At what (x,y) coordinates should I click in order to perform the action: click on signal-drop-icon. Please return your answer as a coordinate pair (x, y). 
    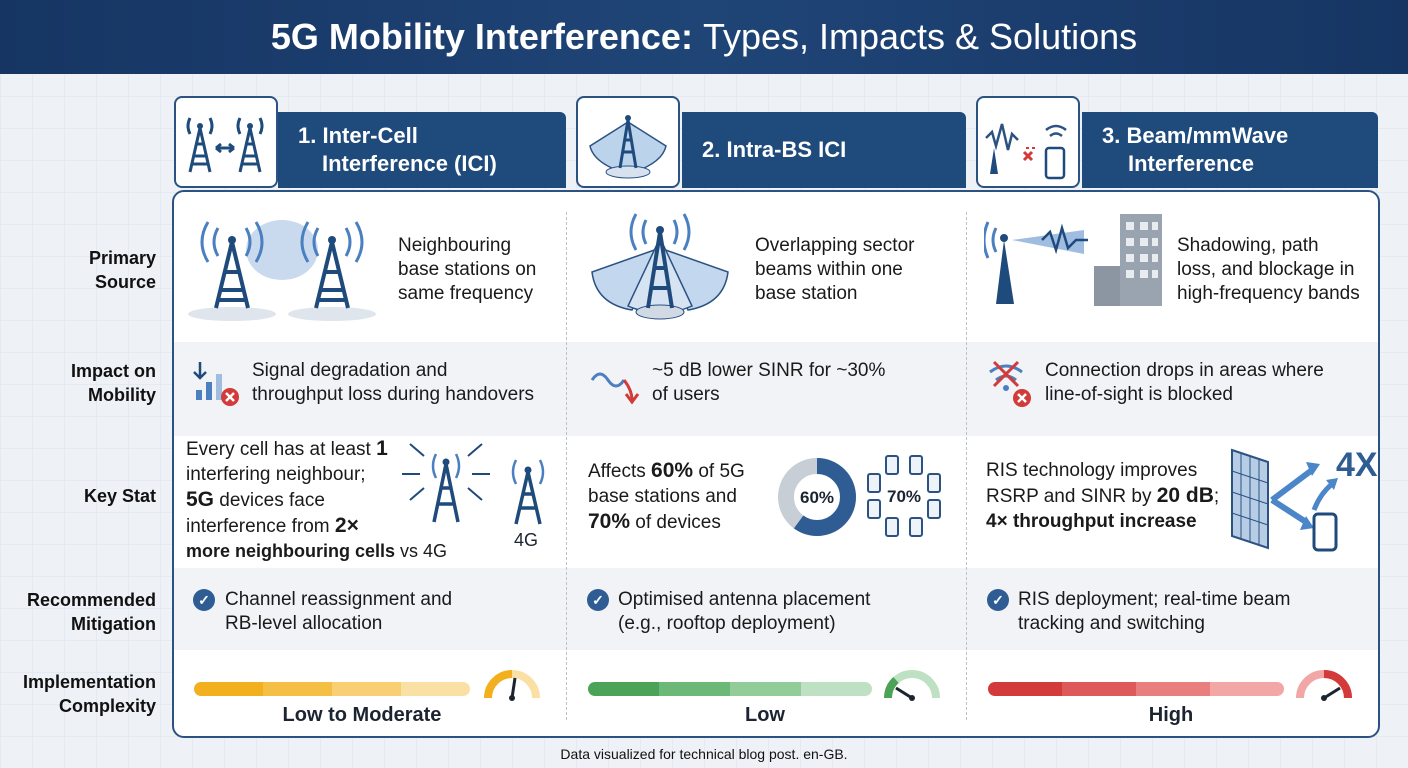
    Looking at the image, I should click on (216, 384).